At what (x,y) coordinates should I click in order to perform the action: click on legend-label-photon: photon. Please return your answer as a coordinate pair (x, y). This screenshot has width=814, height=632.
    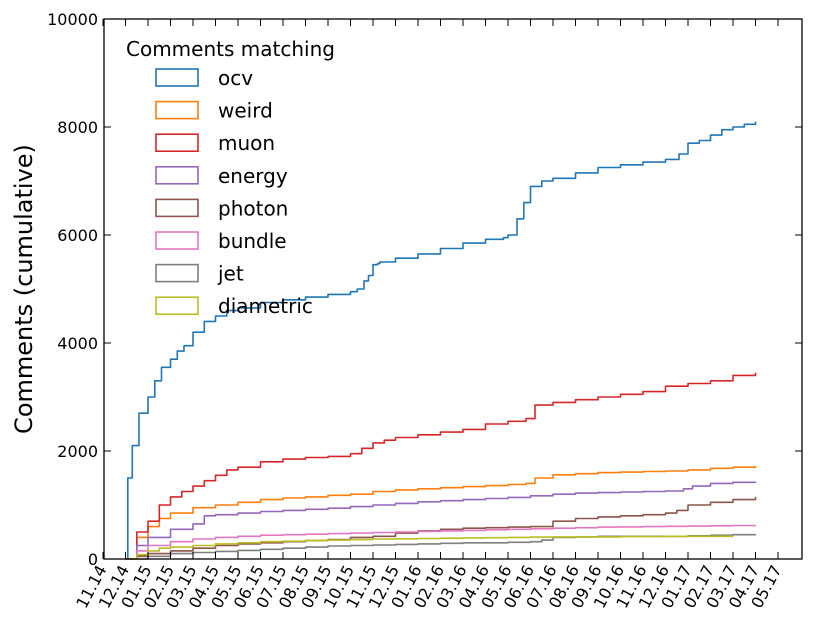
    Looking at the image, I should click on (253, 208).